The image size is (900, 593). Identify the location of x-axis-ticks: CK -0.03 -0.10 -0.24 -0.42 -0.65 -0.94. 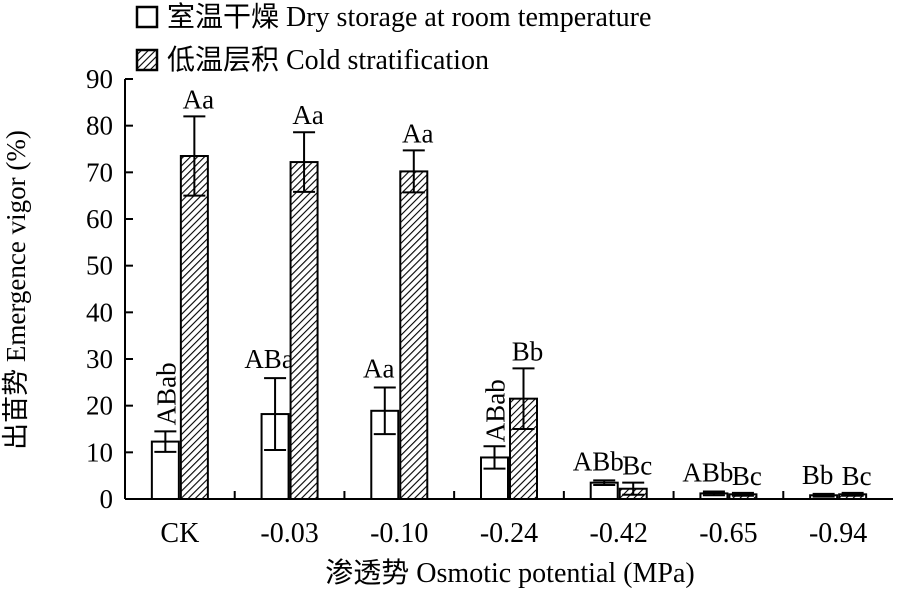
(513, 520).